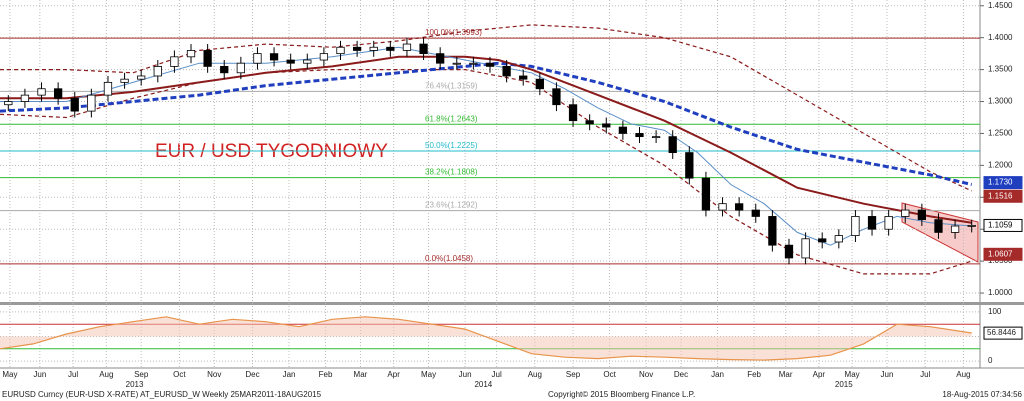 This screenshot has height=401, width=1024. Describe the element at coordinates (995, 311) in the screenshot. I see `osc-tick-label: 100` at that location.